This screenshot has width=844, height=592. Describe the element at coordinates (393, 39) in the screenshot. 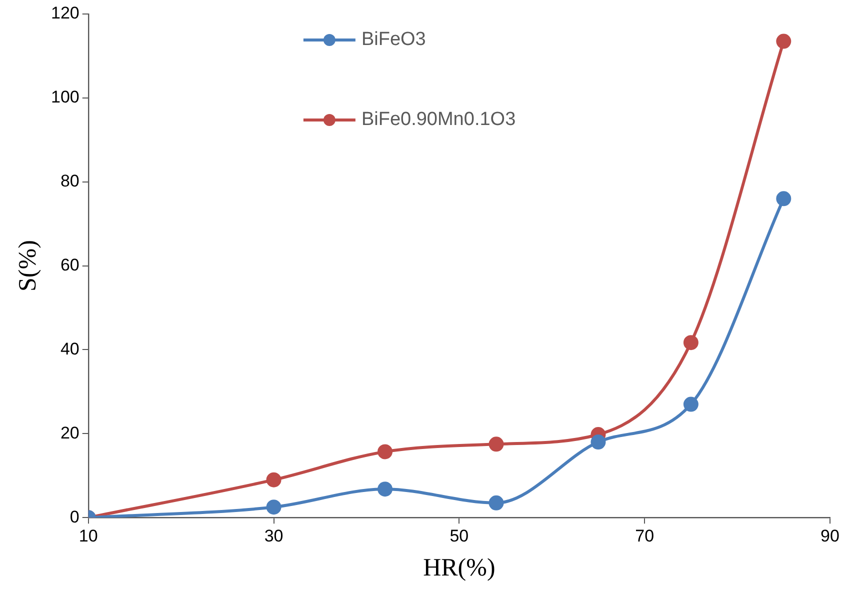

I see `legend-label: BiFeO3` at that location.